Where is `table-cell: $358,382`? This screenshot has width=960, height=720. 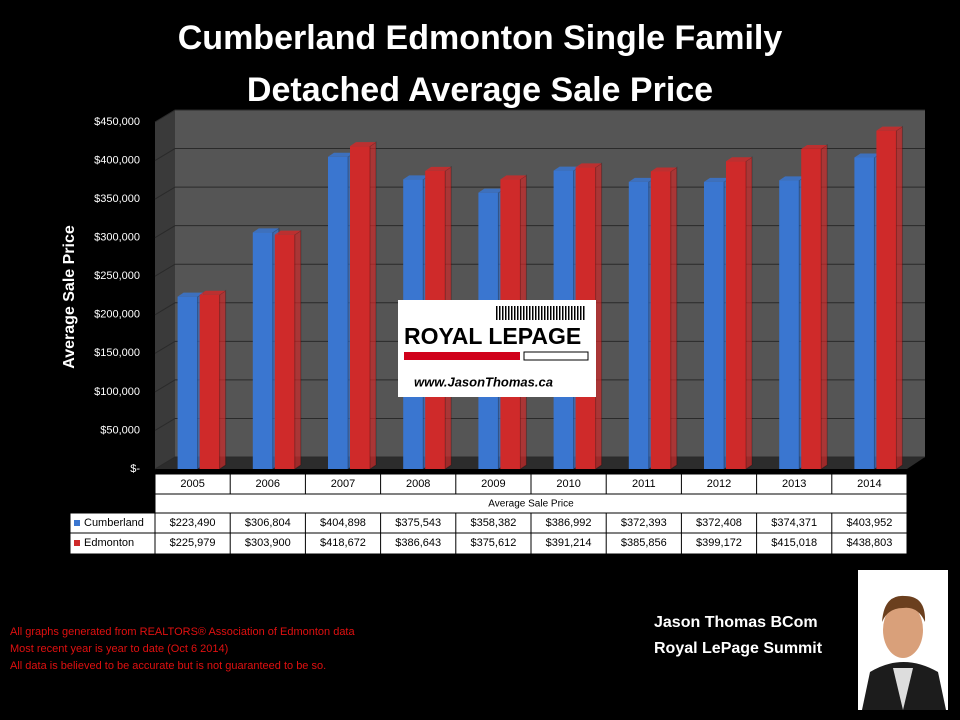 table-cell: $358,382 is located at coordinates (493, 523).